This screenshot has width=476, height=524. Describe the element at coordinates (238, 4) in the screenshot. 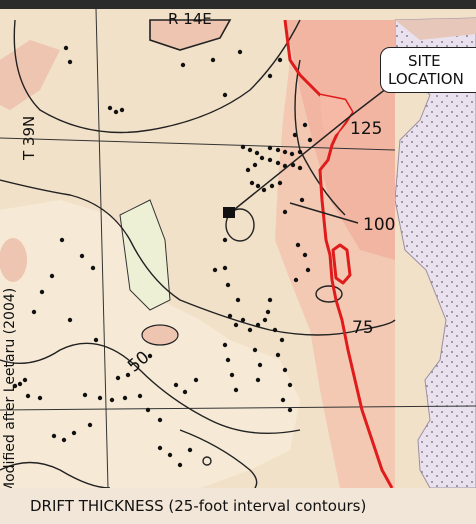

I see `top-border-strip` at that location.